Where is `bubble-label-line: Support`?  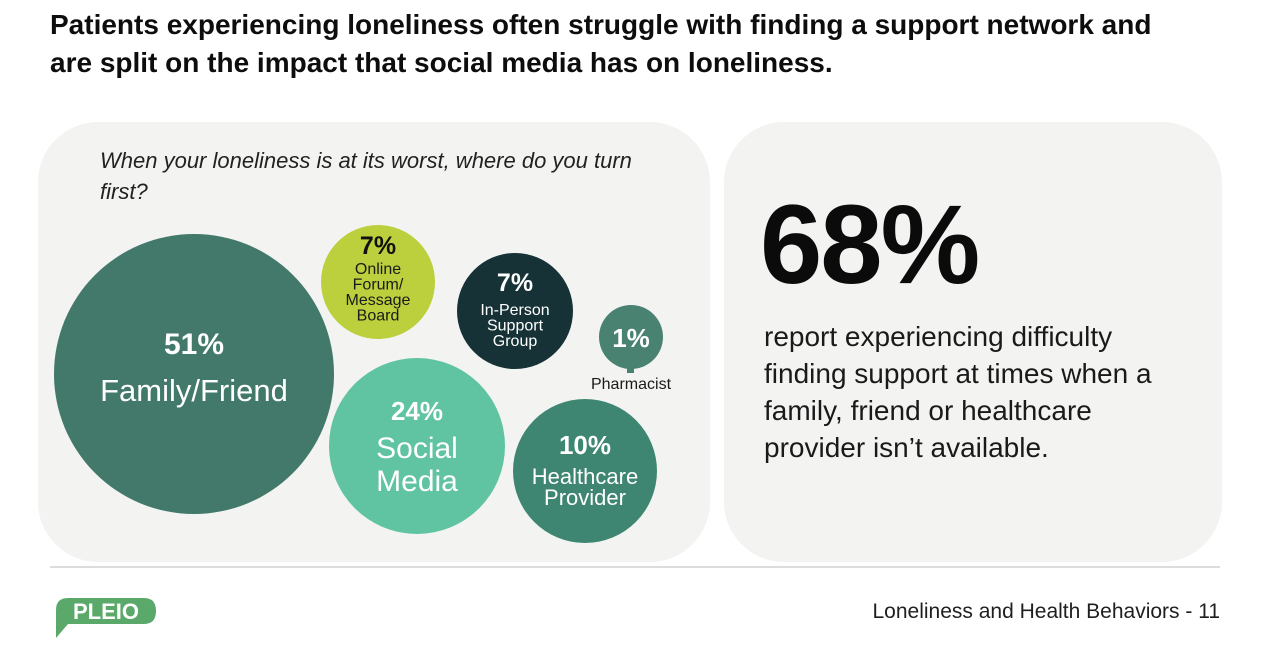
bubble-label-line: Support is located at coordinates (515, 326).